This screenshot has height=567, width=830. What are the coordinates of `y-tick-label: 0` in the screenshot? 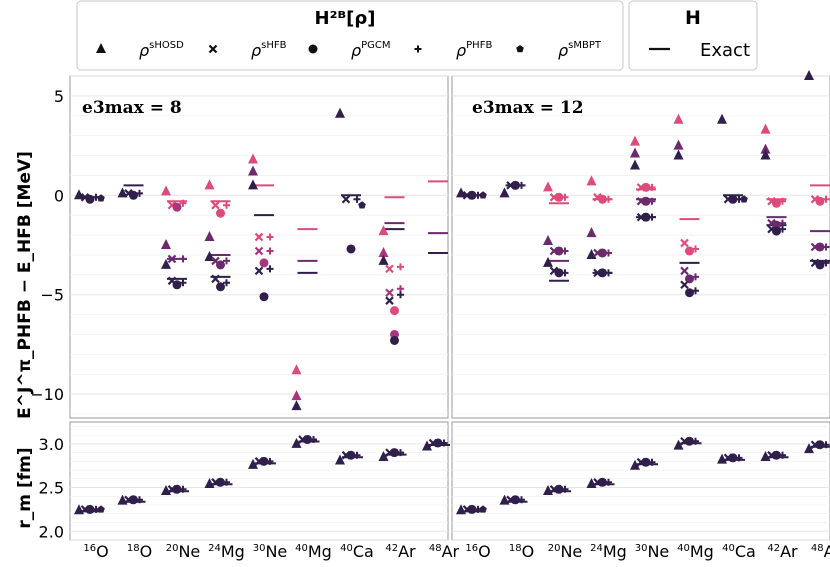 It's located at (59, 195).